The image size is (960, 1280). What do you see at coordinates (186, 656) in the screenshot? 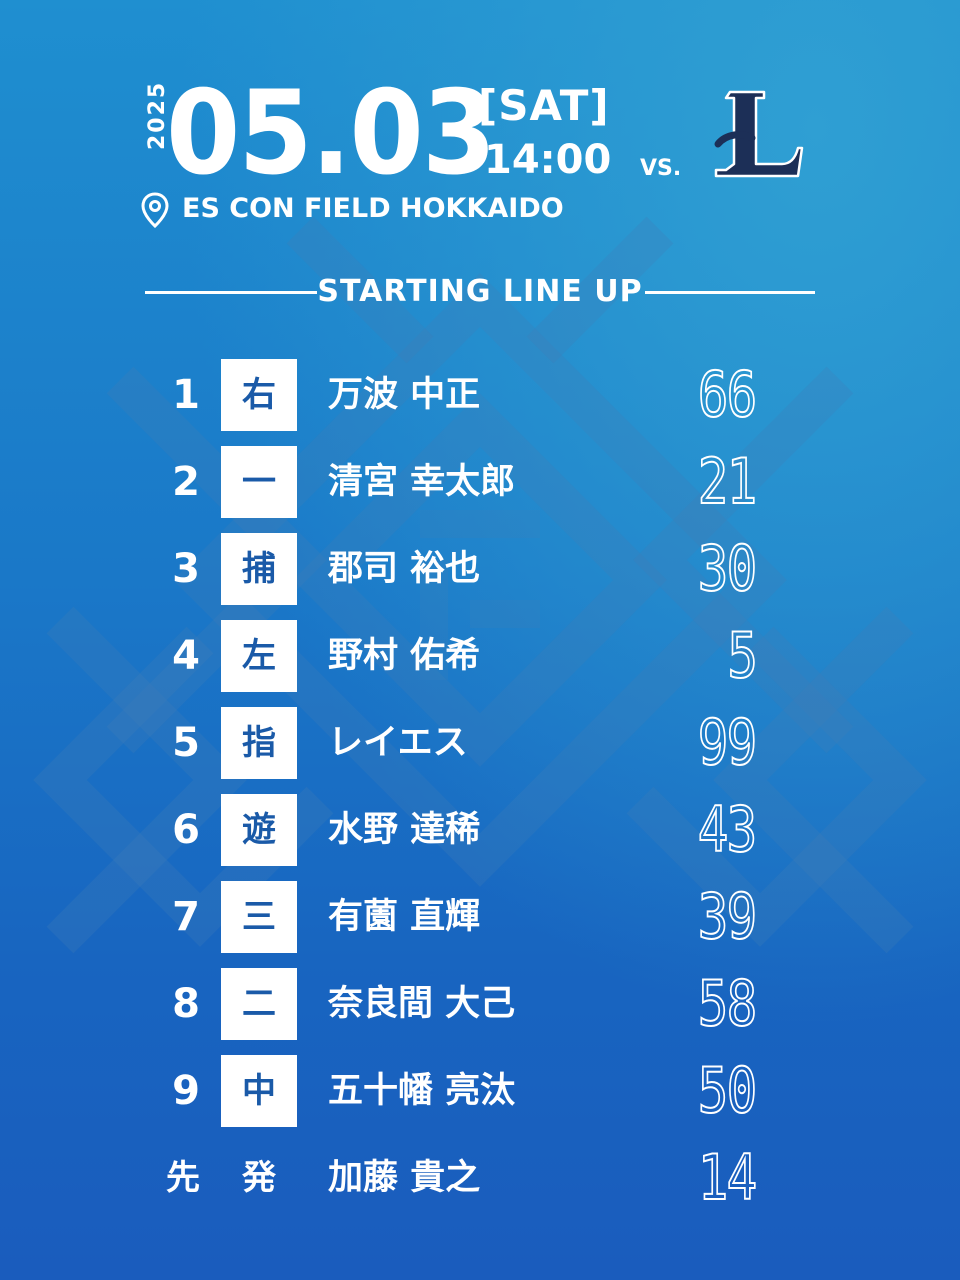
I see `batting-order: 4` at bounding box center [186, 656].